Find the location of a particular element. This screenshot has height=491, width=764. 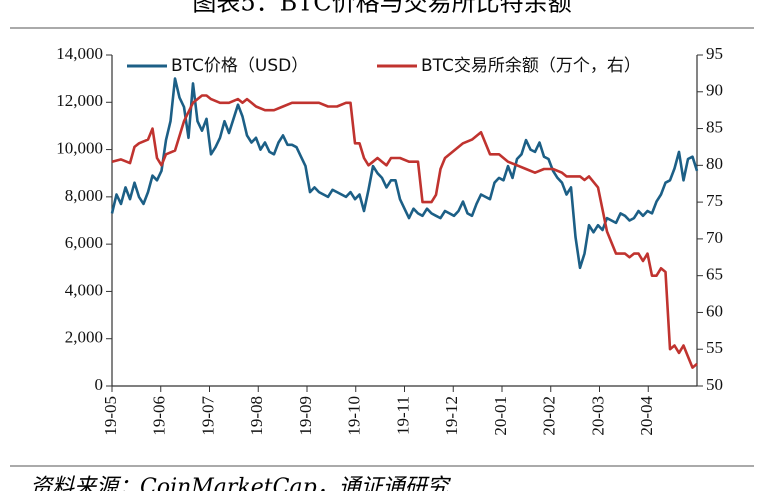

x-tick-label: 19-10 is located at coordinates (354, 416).